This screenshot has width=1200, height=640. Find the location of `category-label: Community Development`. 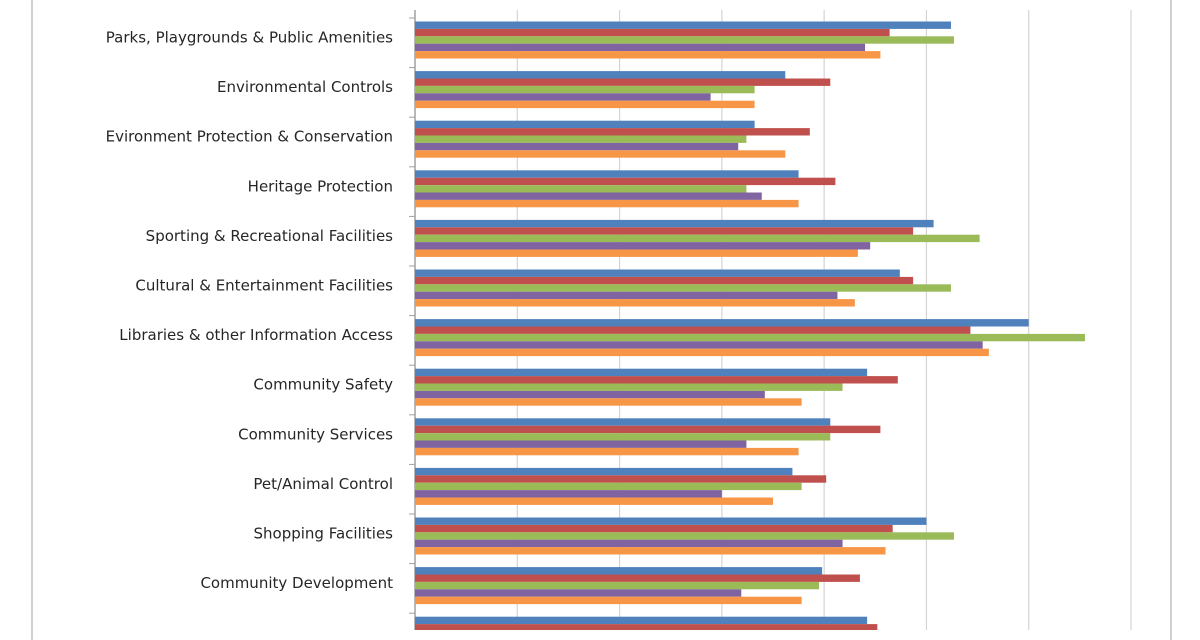

category-label: Community Development is located at coordinates (296, 583).